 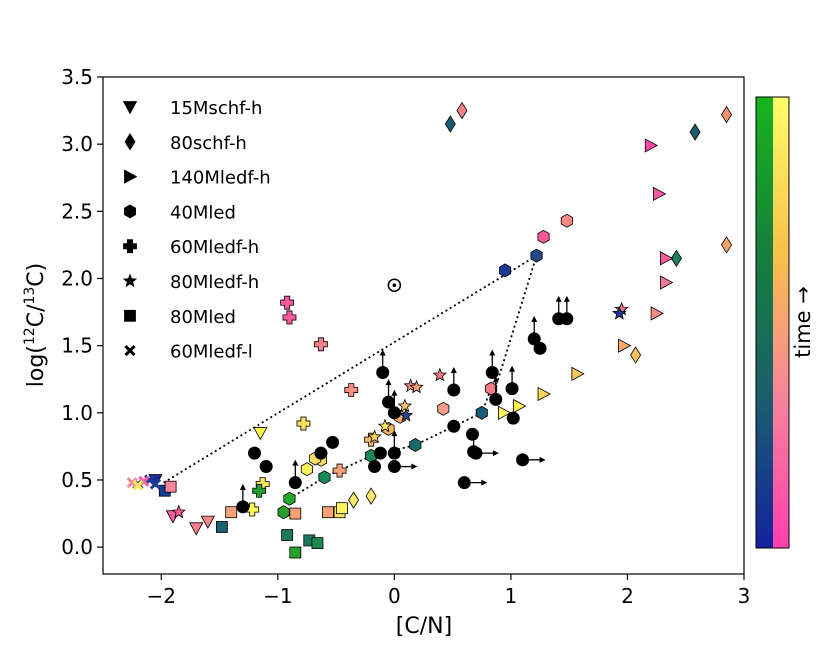 What do you see at coordinates (781, 322) in the screenshot?
I see `colorbar-right-strip` at bounding box center [781, 322].